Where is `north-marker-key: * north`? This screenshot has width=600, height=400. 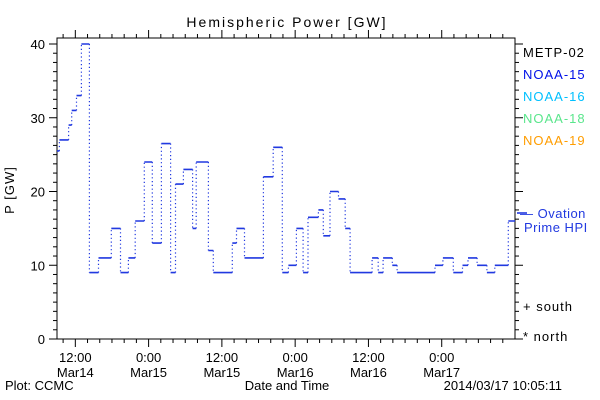
north-marker-key: * north is located at coordinates (545, 336).